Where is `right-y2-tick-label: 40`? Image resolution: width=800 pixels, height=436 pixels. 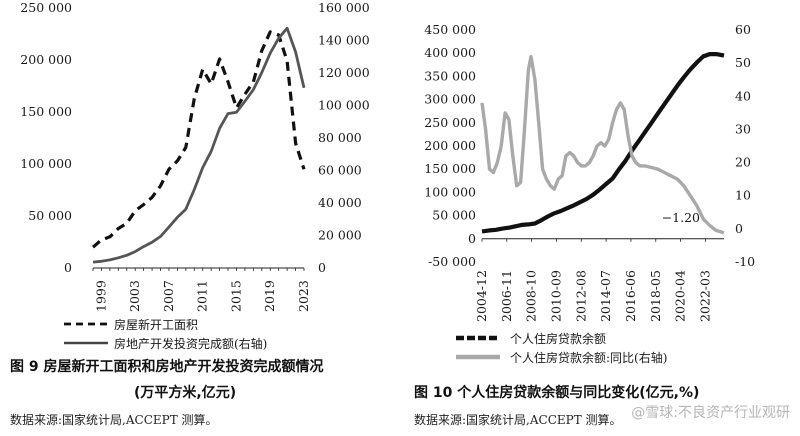 right-y2-tick-label: 40 is located at coordinates (743, 95).